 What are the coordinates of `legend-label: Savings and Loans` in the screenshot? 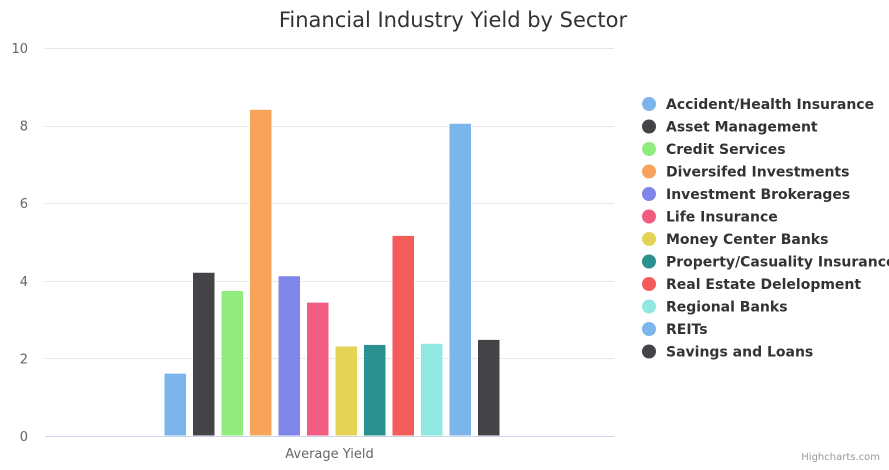 It's located at (739, 353).